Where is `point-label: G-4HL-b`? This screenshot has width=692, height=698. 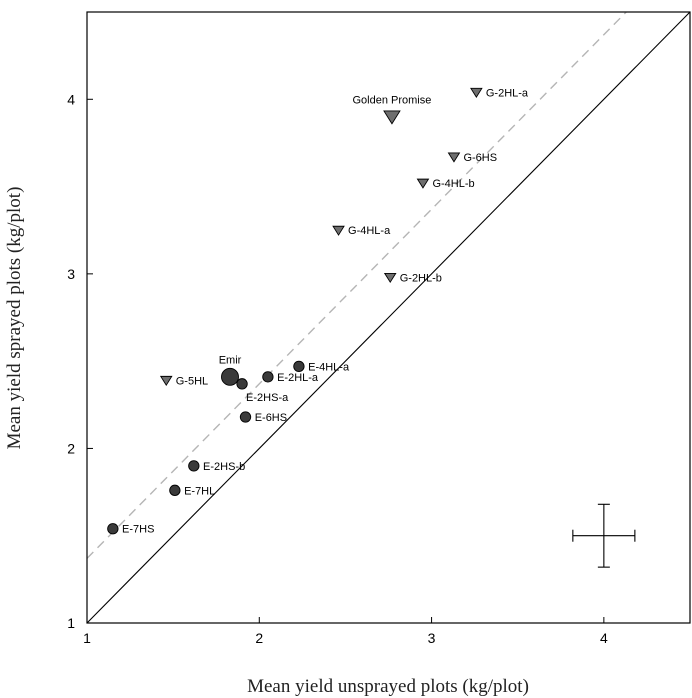
point-label: G-4HL-b is located at coordinates (453, 184).